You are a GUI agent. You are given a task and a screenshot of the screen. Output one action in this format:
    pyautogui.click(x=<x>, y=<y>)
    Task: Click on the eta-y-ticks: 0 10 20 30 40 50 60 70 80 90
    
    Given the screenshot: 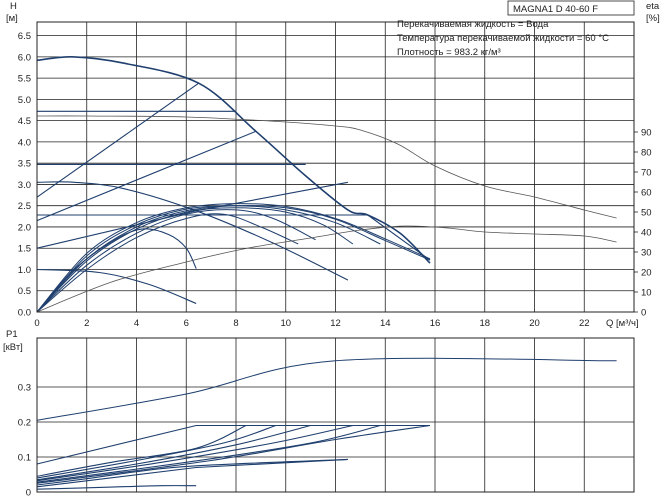 What is the action you would take?
    pyautogui.click(x=643, y=223)
    